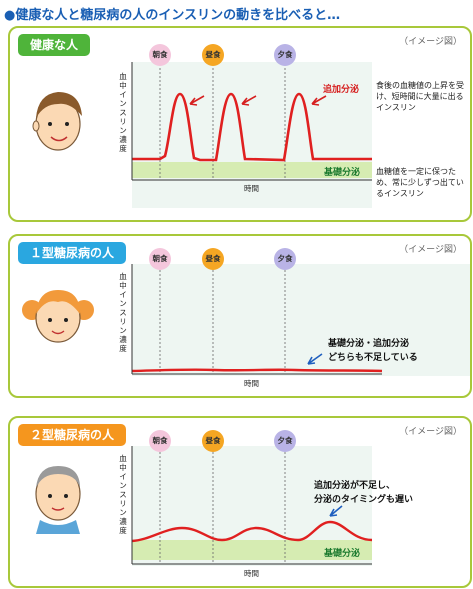 The height and width of the screenshot is (589, 473). I want to click on avatar-type1, so click(58, 316).